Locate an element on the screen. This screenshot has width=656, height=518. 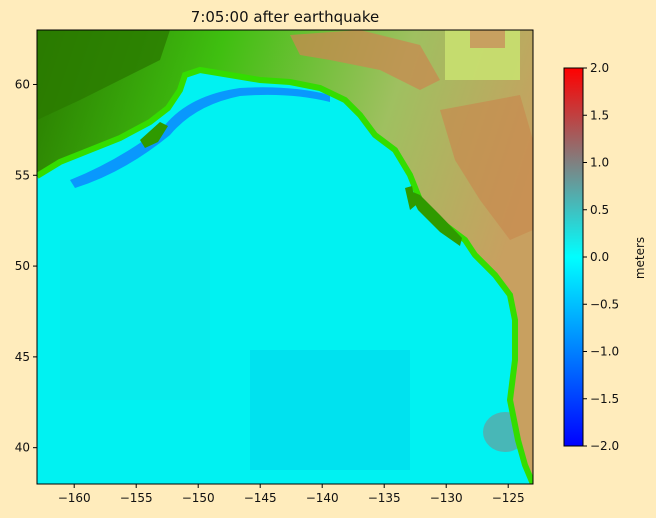
x-tick-label: −125 is located at coordinates (508, 498).